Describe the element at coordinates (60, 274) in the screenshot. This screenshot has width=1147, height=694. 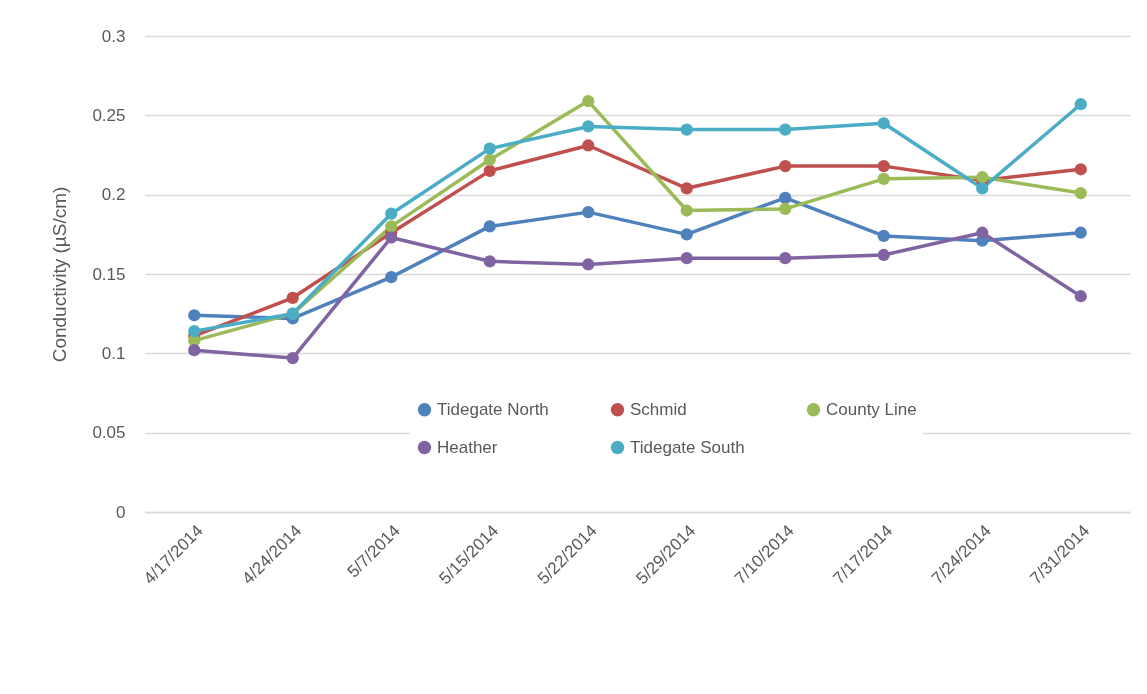
I see `y-axis-title: Conductivity (µS/cm)` at that location.